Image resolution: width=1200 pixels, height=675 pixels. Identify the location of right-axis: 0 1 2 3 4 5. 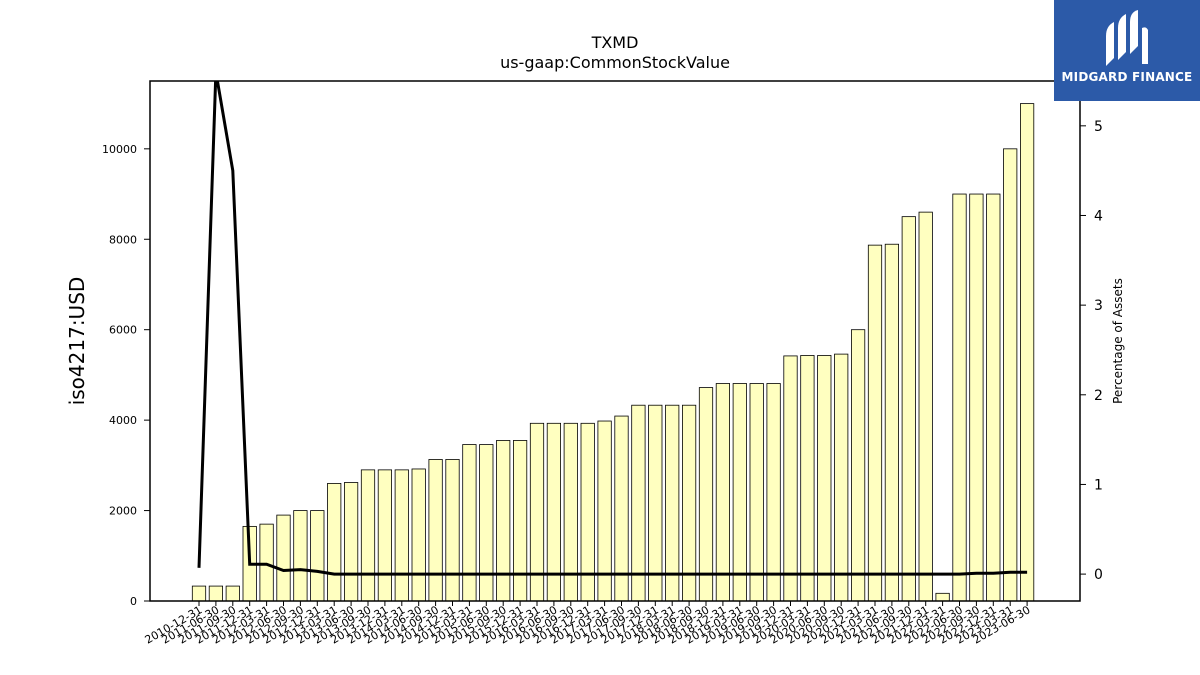
(1091, 351).